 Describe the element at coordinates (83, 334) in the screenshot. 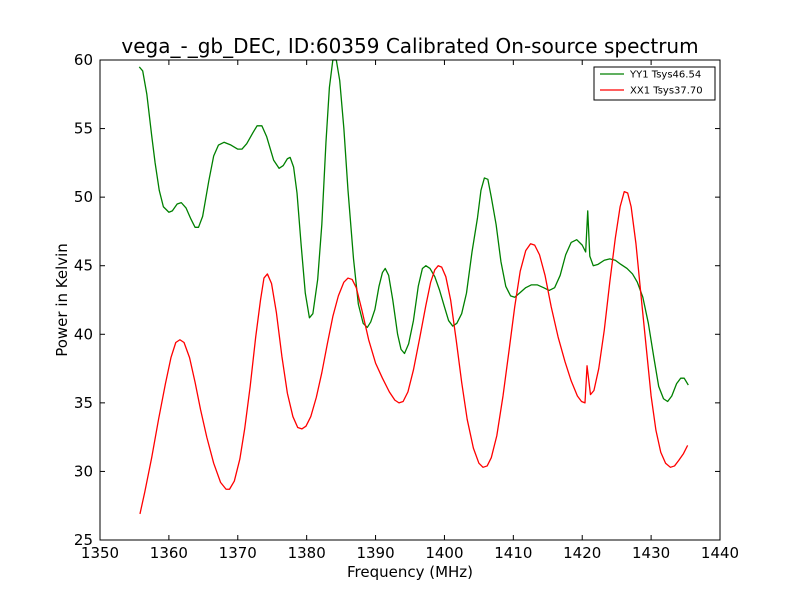

I see `y-tick-label: 40` at that location.